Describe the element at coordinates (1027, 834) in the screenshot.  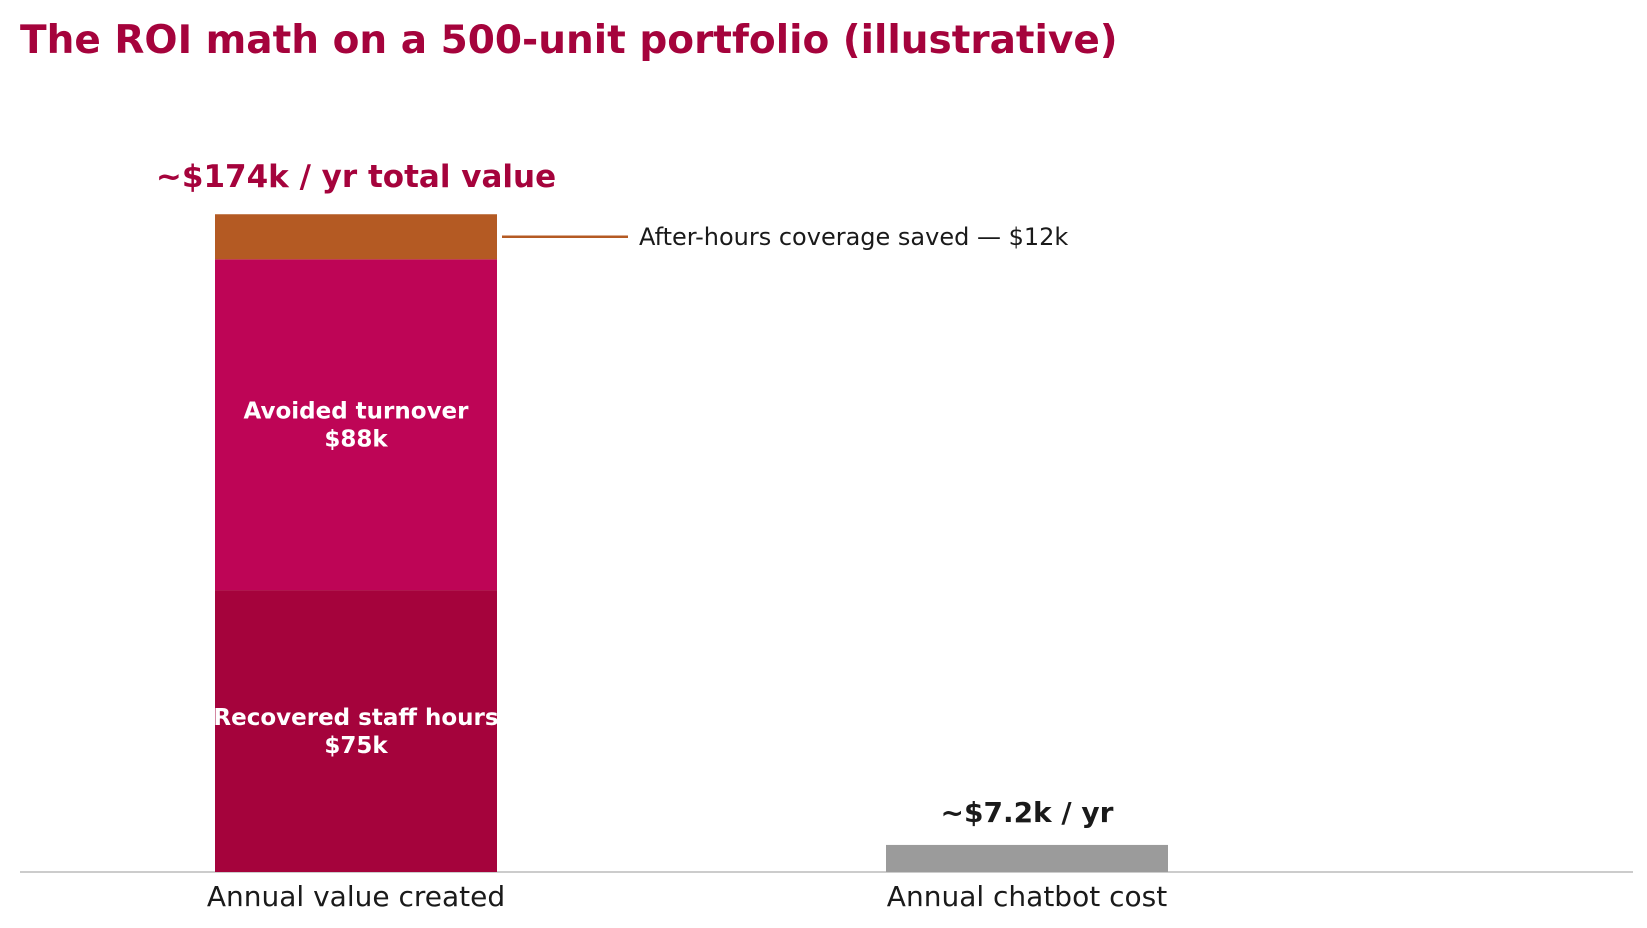
I see `cost-bar: ~$7.2k / yr` at that location.